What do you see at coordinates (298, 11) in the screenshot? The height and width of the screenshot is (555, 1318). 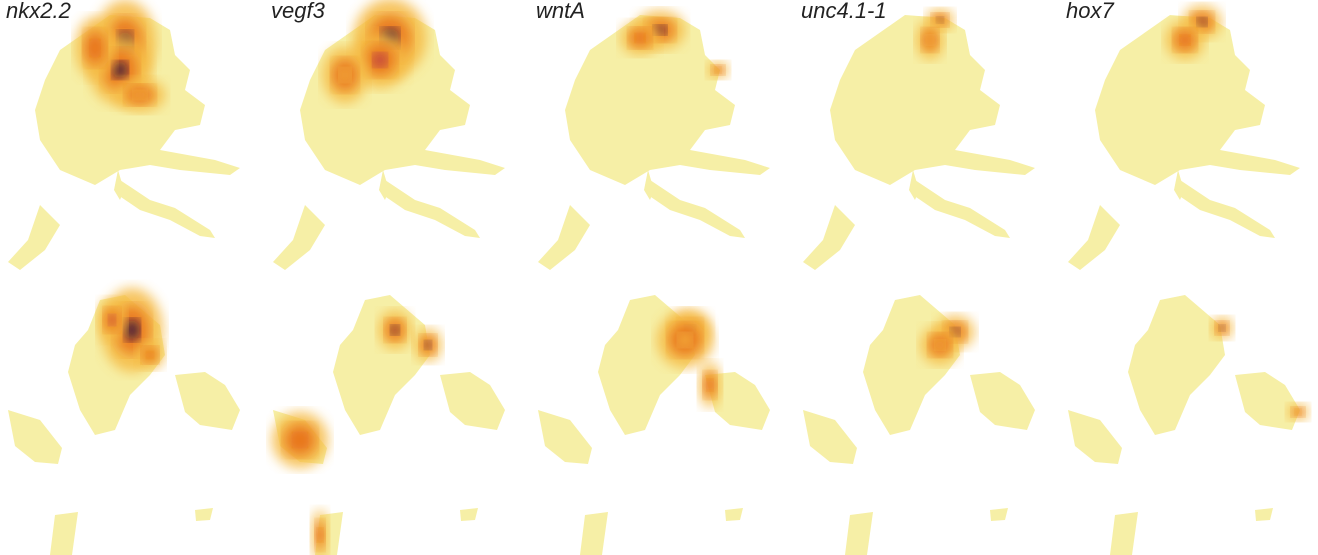 I see `gene-title: vegf3` at bounding box center [298, 11].